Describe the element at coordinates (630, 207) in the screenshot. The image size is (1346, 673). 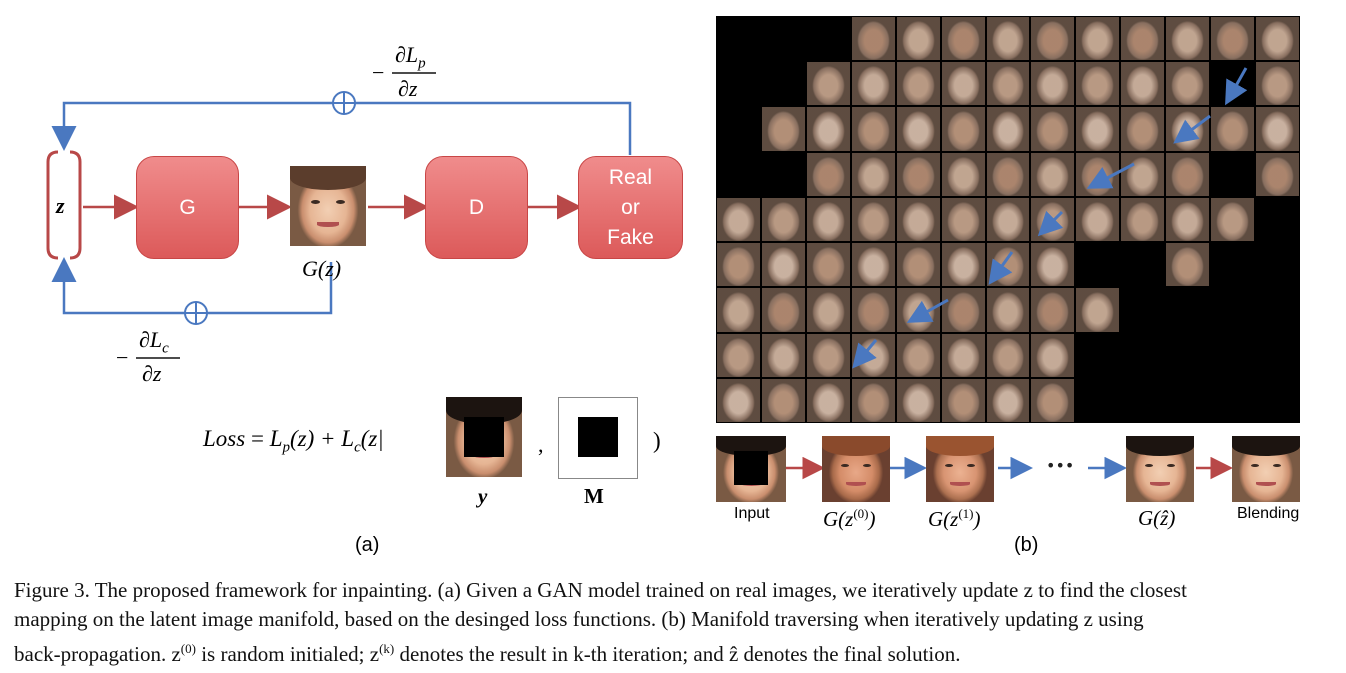
I see `rf-line-2: or` at that location.